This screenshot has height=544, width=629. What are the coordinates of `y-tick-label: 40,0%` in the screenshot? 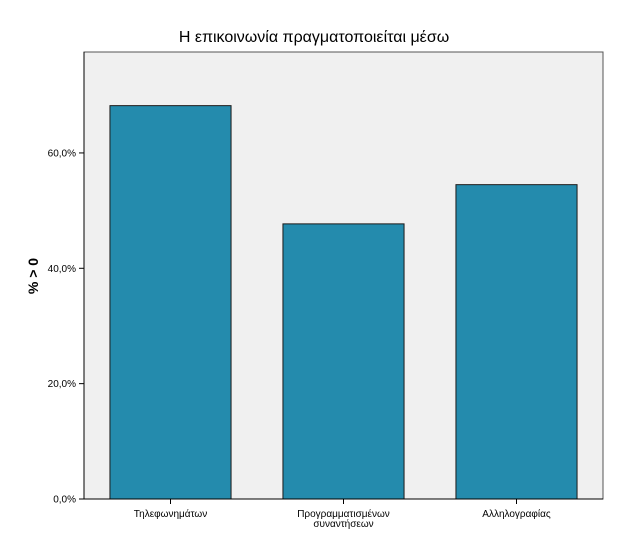 It's located at (62, 269).